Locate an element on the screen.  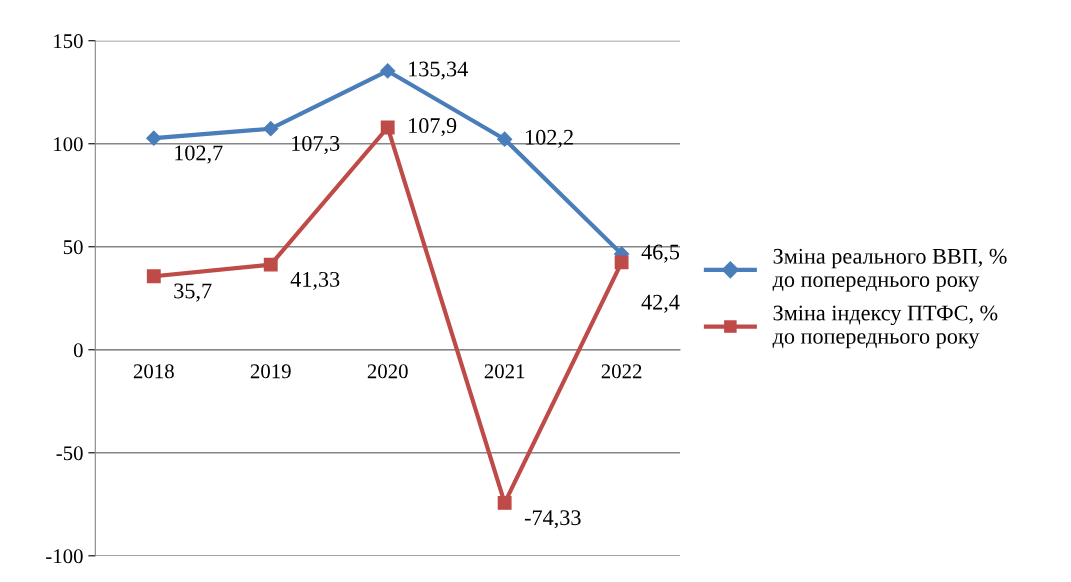
legend-label: Зміна реального ВВП, % до попереднього року is located at coordinates (889, 270).